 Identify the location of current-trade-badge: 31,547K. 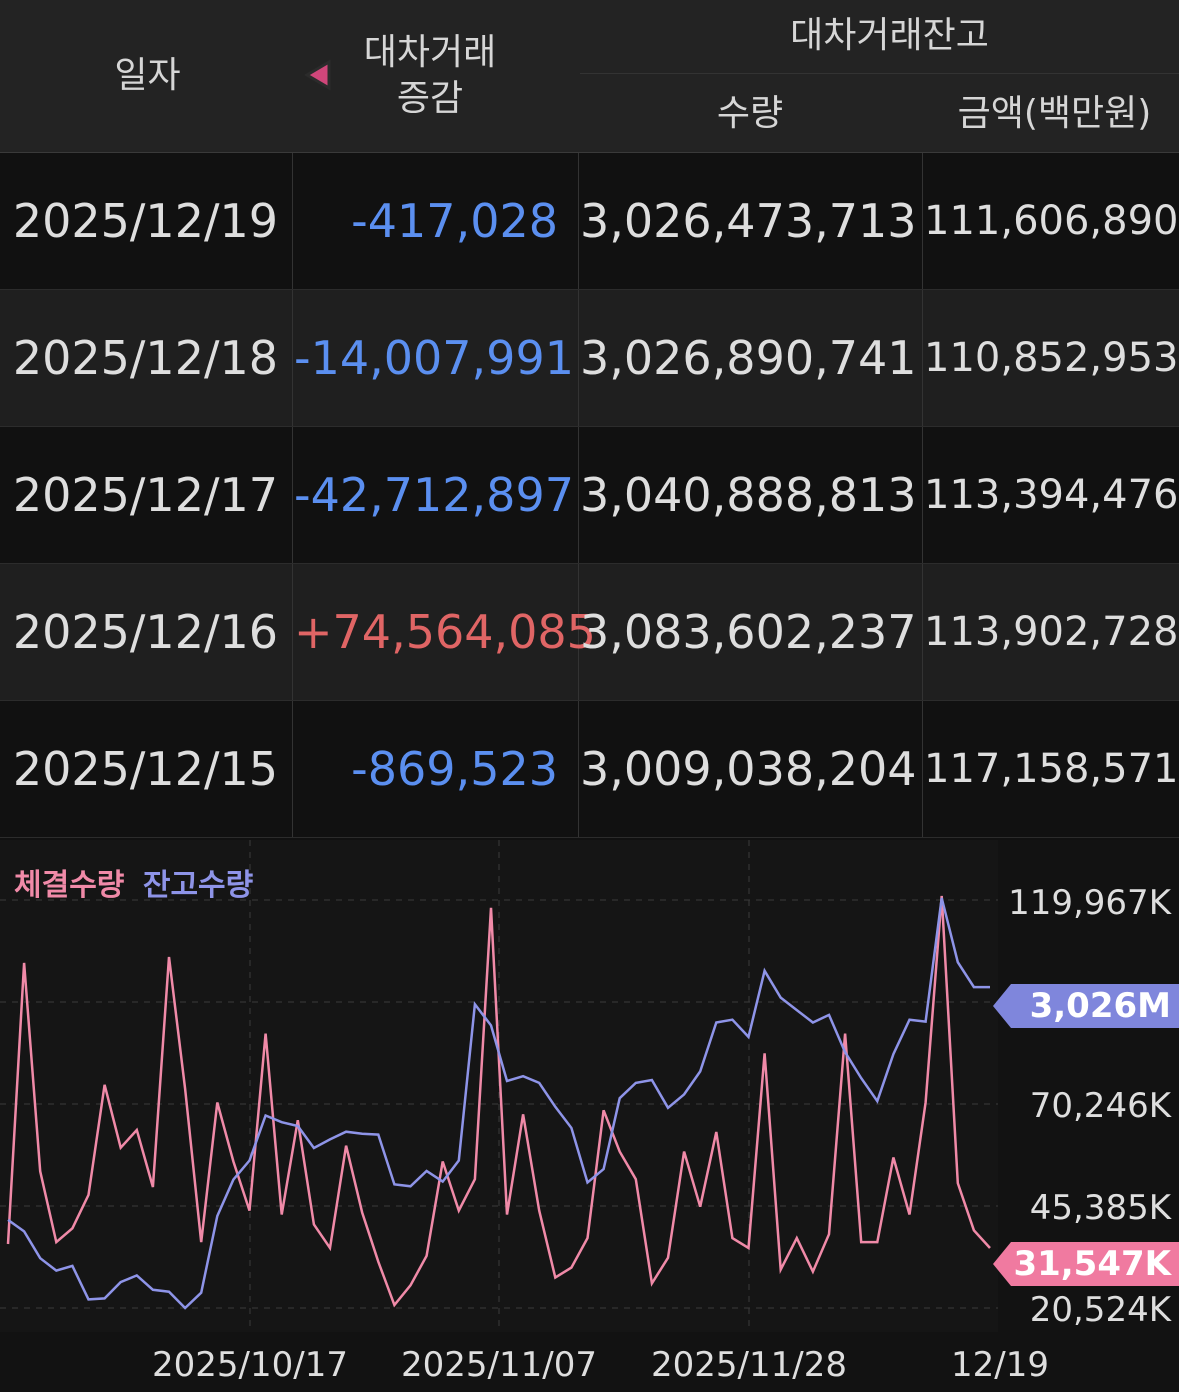
(1086, 1264).